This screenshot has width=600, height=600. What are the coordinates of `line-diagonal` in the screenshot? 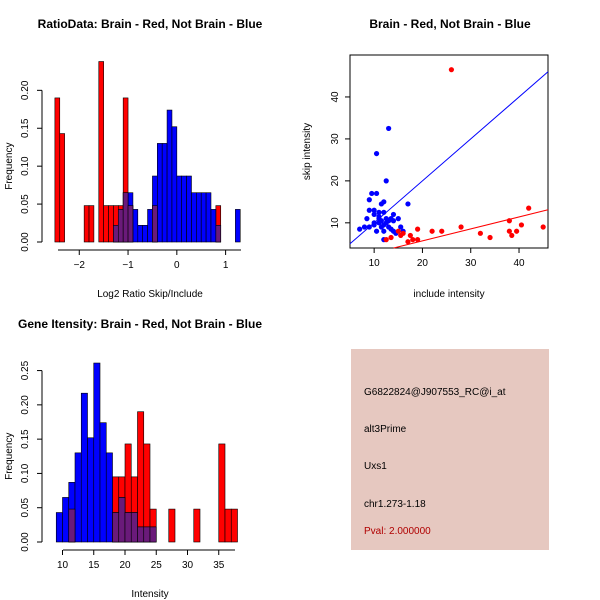 It's located at (449, 158).